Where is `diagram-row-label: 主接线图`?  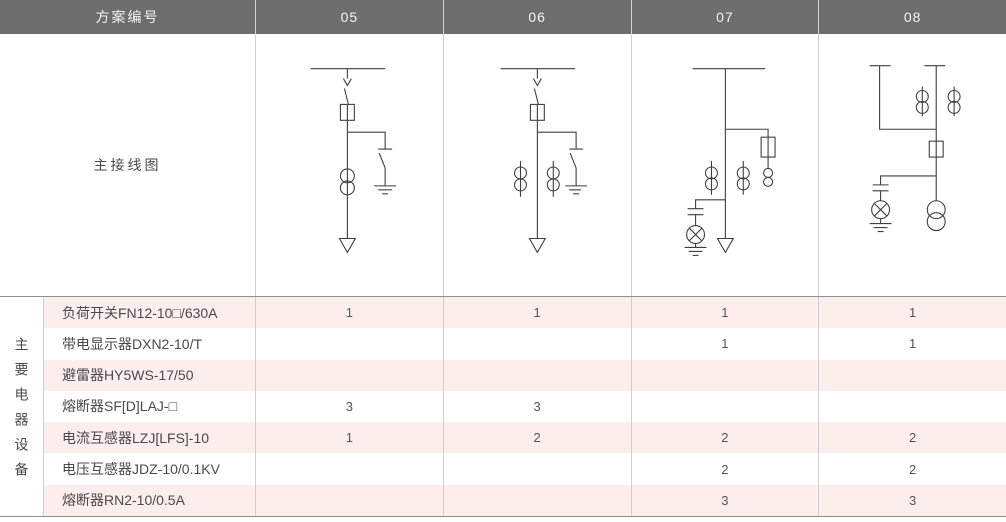
diagram-row-label: 主接线图 is located at coordinates (127, 165).